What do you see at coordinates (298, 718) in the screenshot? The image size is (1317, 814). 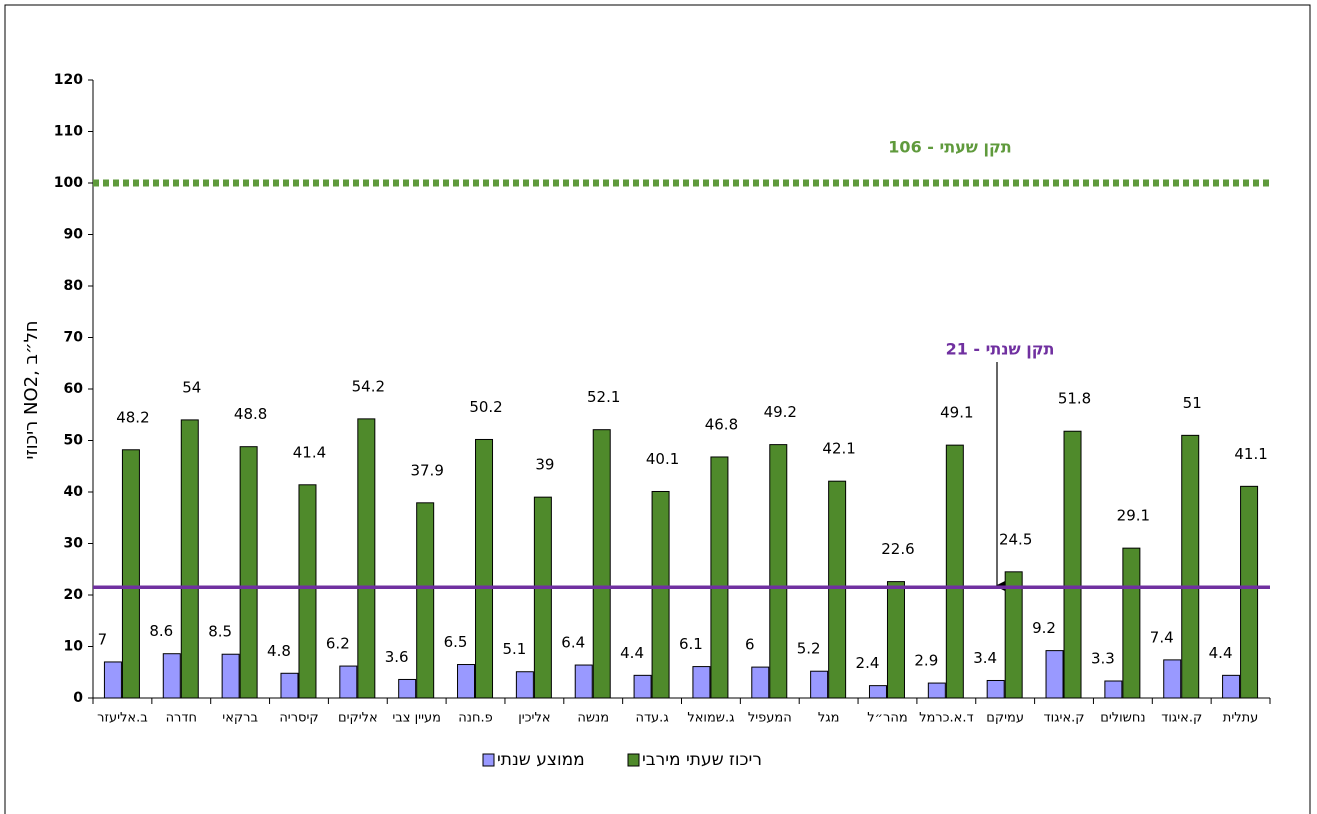 I see `x-tick-label: קיסריה` at bounding box center [298, 718].